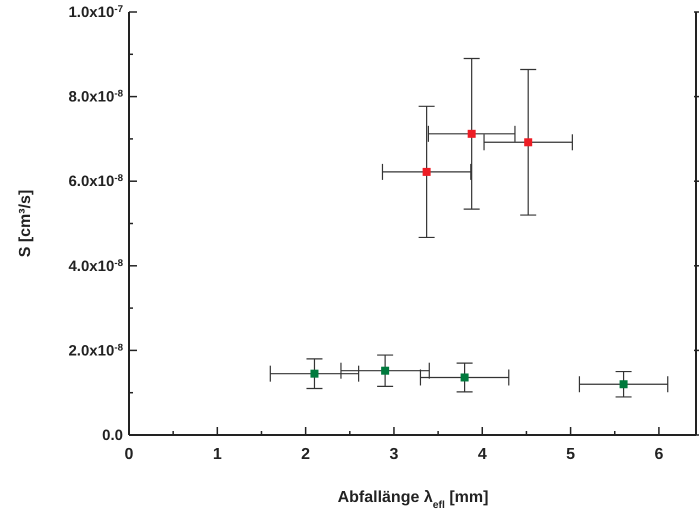 This screenshot has height=516, width=699. I want to click on y-tick-label: 2.0x10$^{-8}$, so click(96, 351).